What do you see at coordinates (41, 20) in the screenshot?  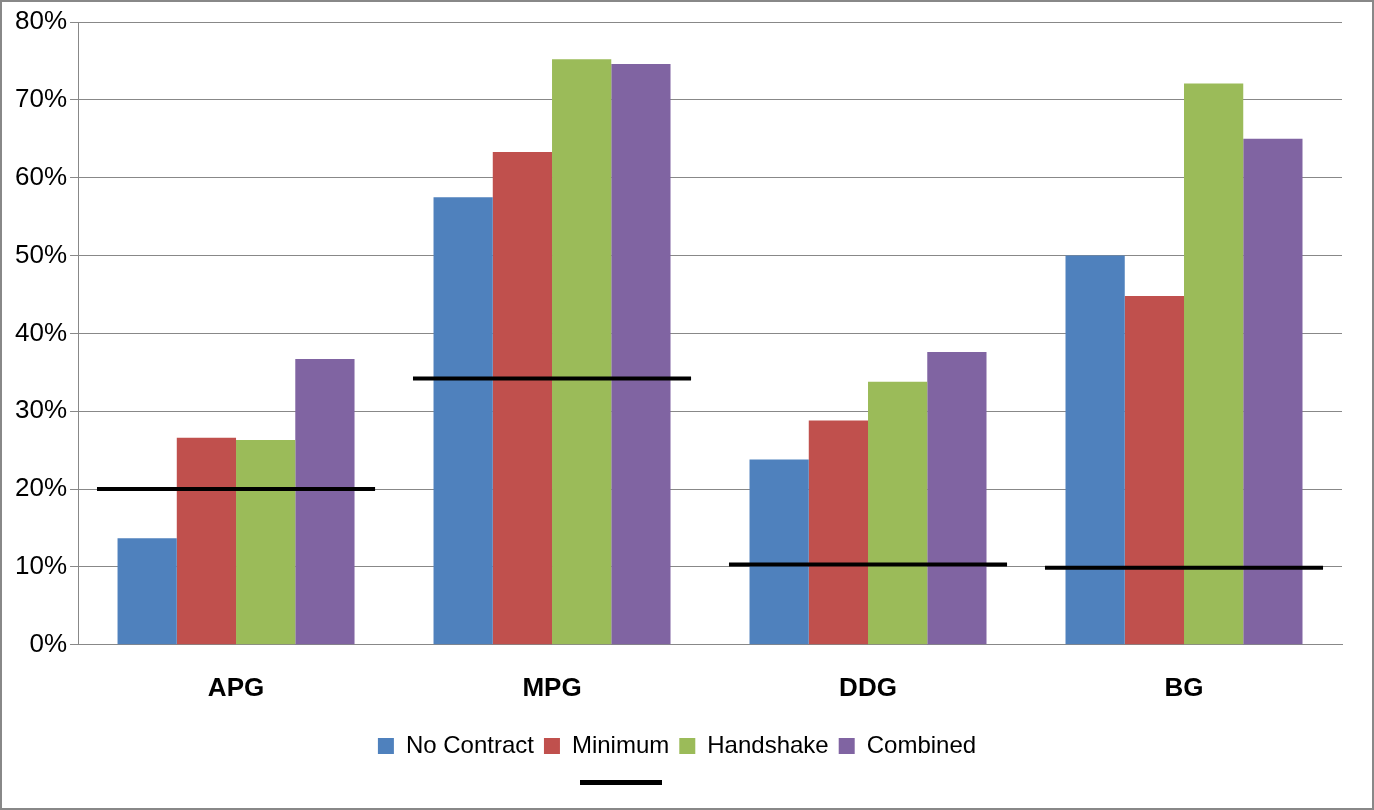 I see `y-tick-label: 80%` at bounding box center [41, 20].